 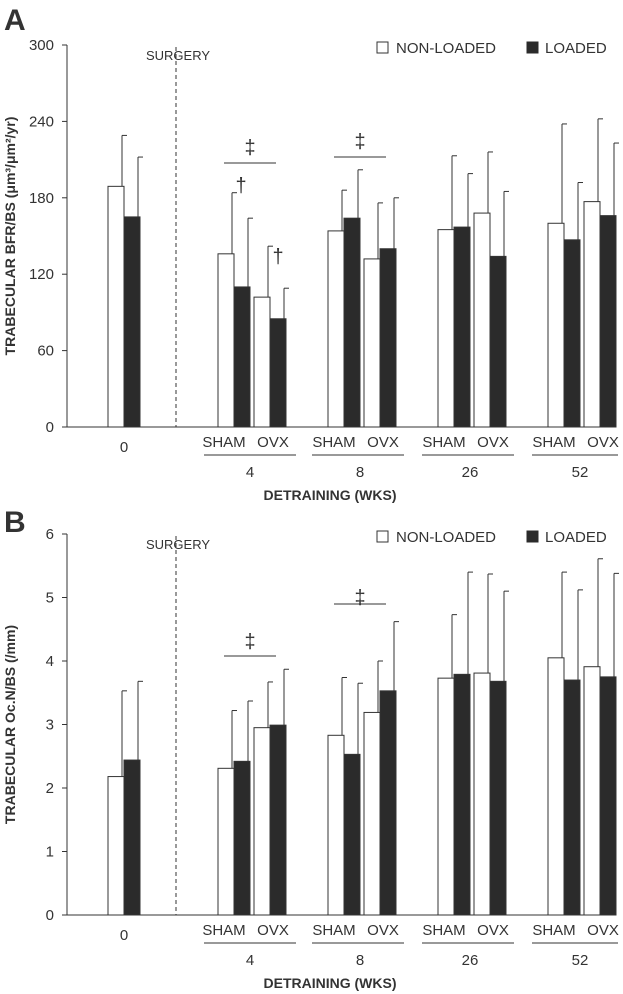 What do you see at coordinates (41, 198) in the screenshot?
I see `panel-a-y-tick-label: 180` at bounding box center [41, 198].